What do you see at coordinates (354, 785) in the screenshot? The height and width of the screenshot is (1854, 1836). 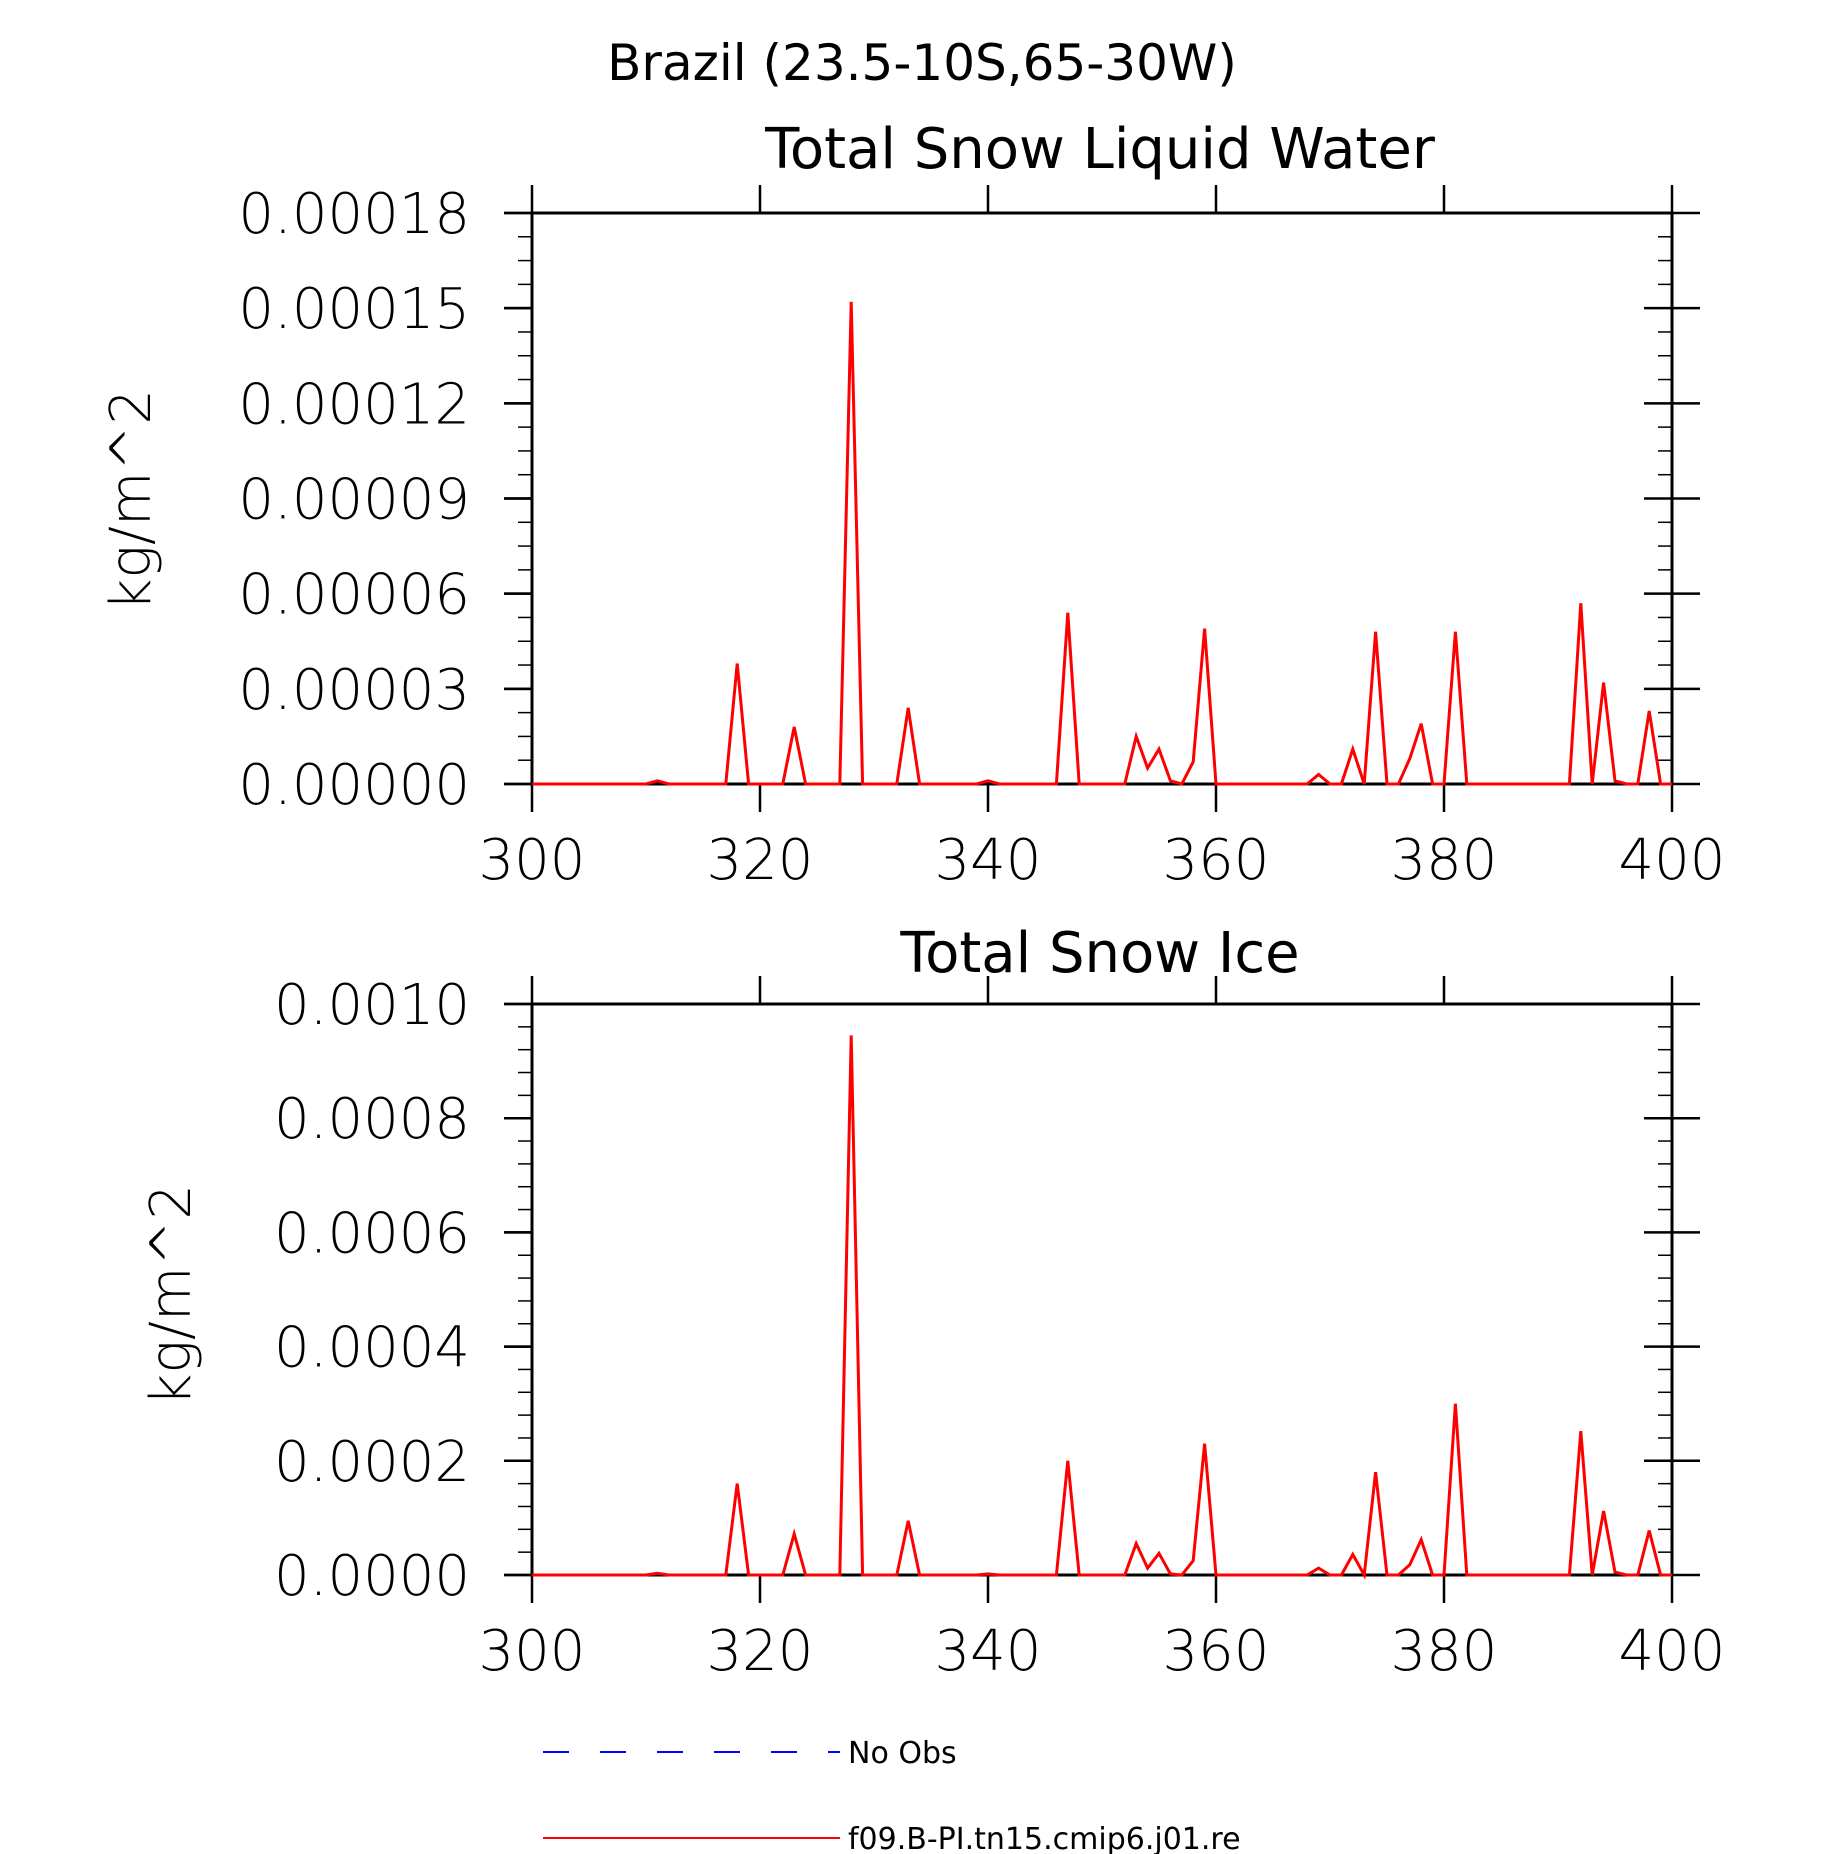 I see `y-tick-label: 0.00000` at bounding box center [354, 785].